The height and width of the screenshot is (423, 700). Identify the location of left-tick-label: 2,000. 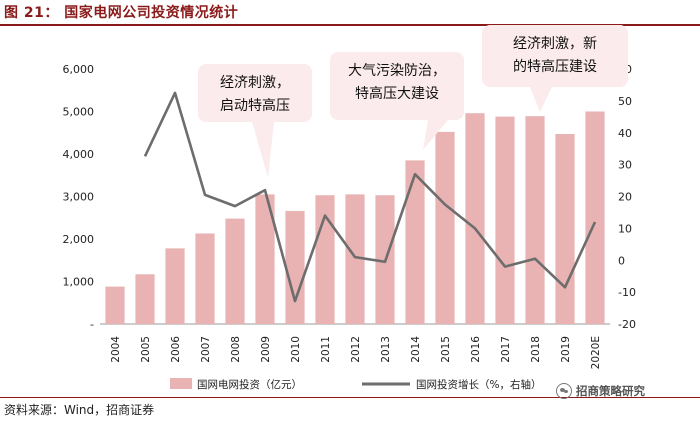
(79, 239).